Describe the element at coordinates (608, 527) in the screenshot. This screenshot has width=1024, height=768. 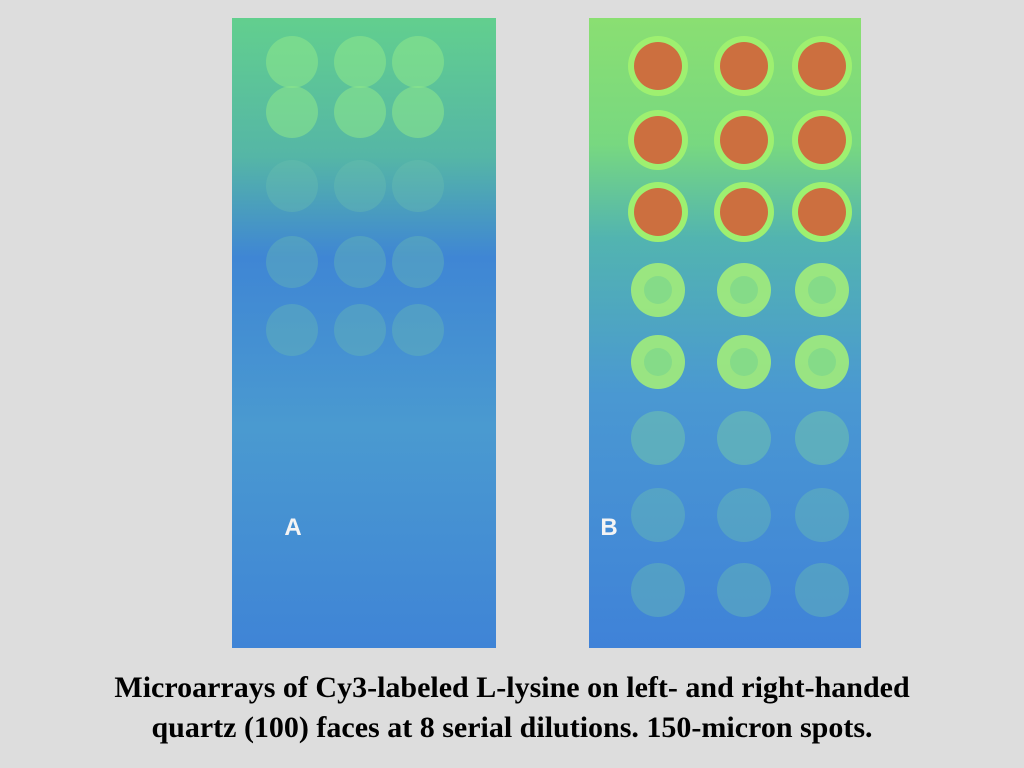
I see `panel-label: B` at that location.